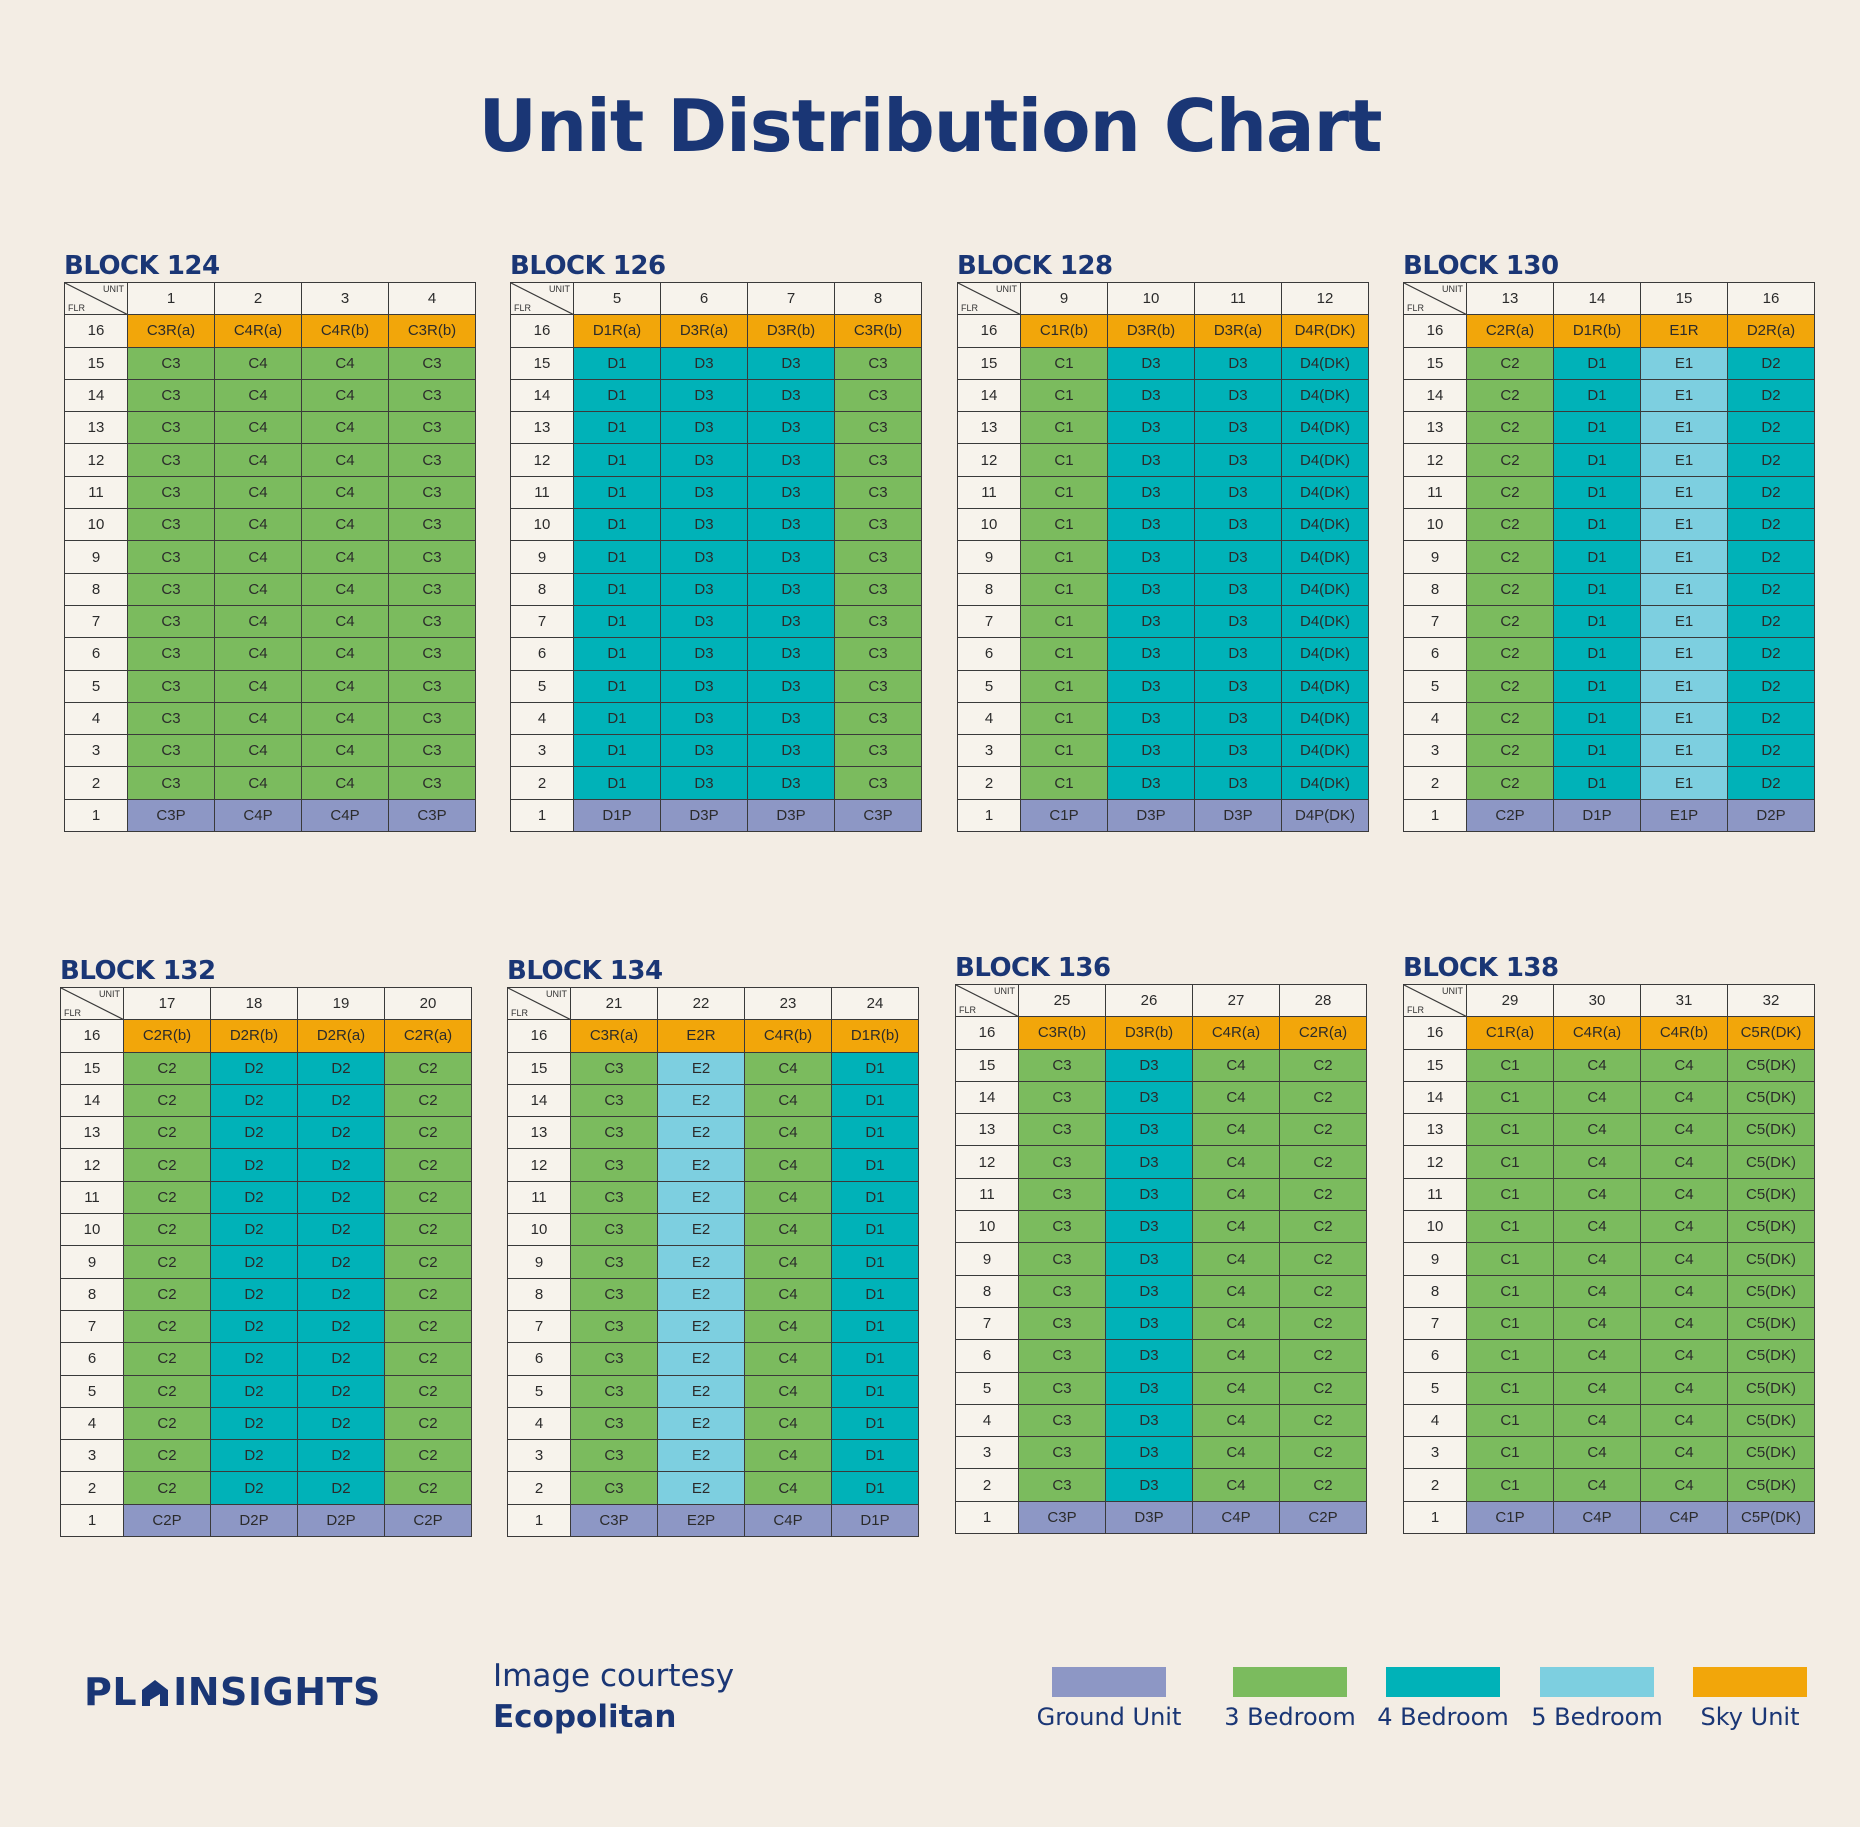  Describe the element at coordinates (704, 331) in the screenshot. I see `unit-type-cell: D3R(a)` at that location.